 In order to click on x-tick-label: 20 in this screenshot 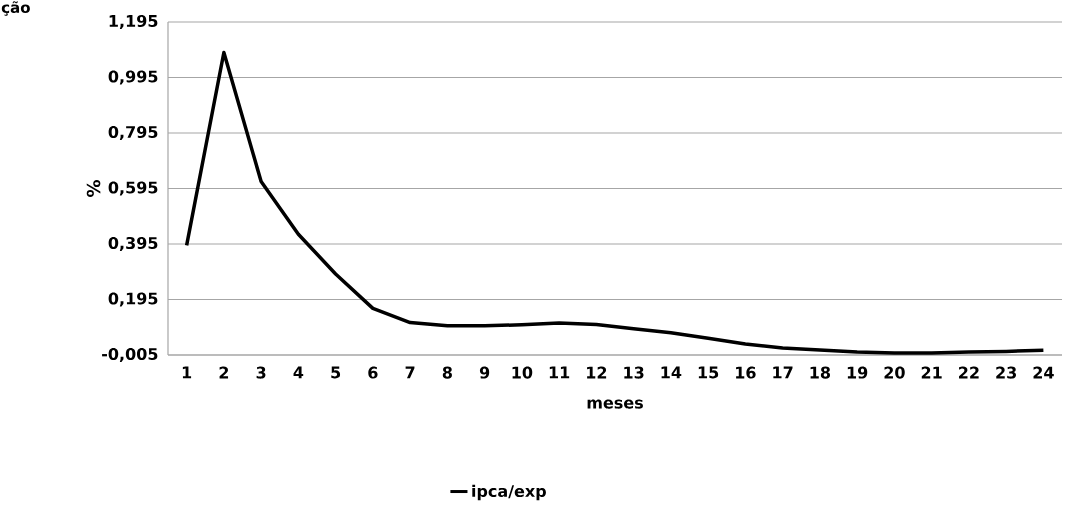, I will do `click(894, 372)`.